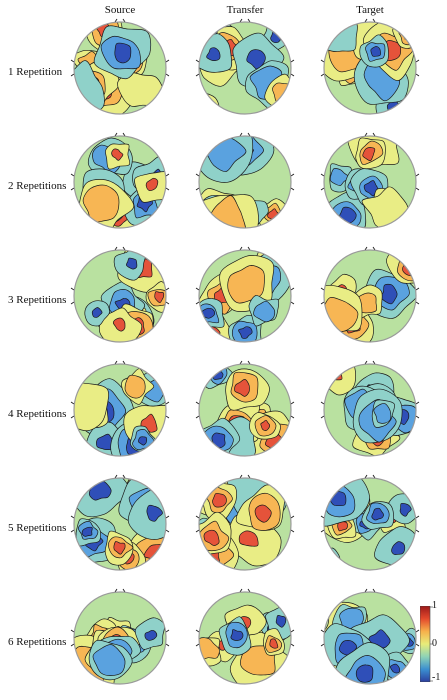  I want to click on topomap-r3-c3, so click(370, 296).